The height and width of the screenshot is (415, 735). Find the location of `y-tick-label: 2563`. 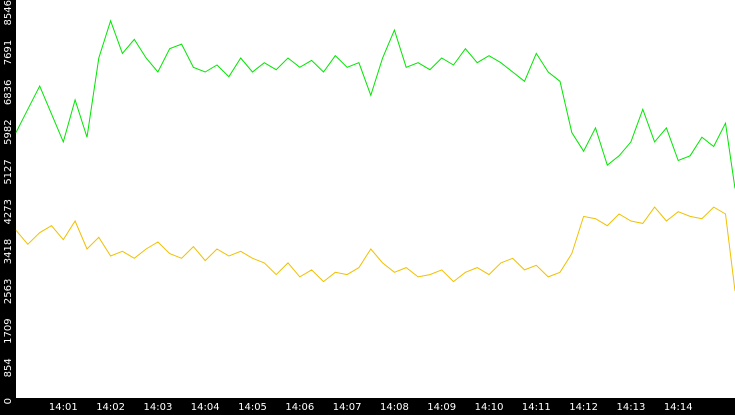

y-tick-label: 2563 is located at coordinates (8, 291).